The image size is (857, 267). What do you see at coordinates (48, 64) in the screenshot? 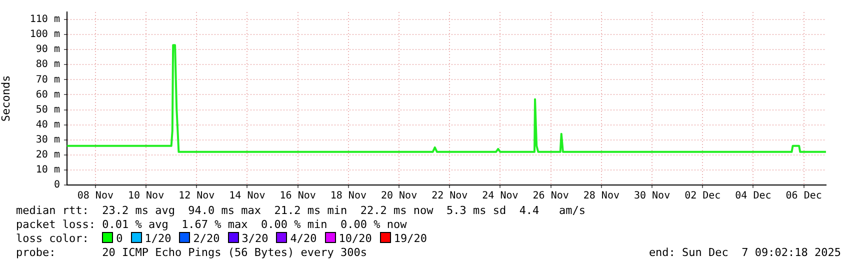
I see `y-tick-label: 80 m` at bounding box center [48, 64].